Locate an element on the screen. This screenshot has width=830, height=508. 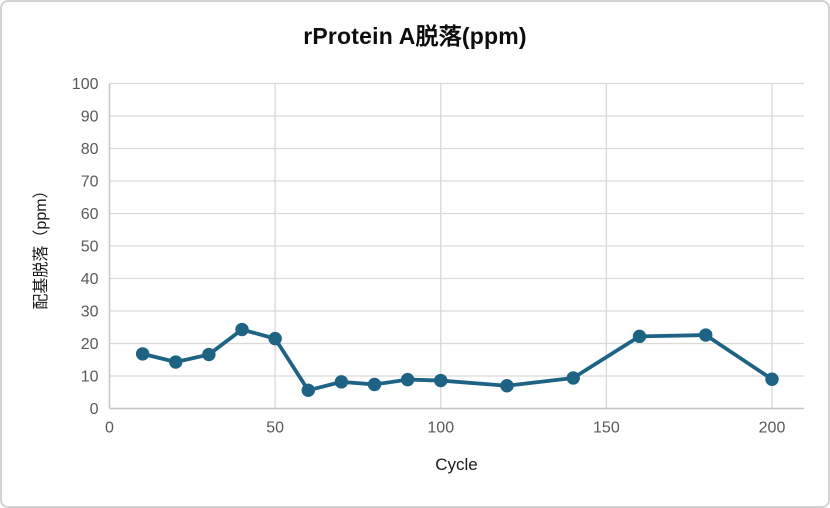
y-tick-label: 60 is located at coordinates (90, 214).